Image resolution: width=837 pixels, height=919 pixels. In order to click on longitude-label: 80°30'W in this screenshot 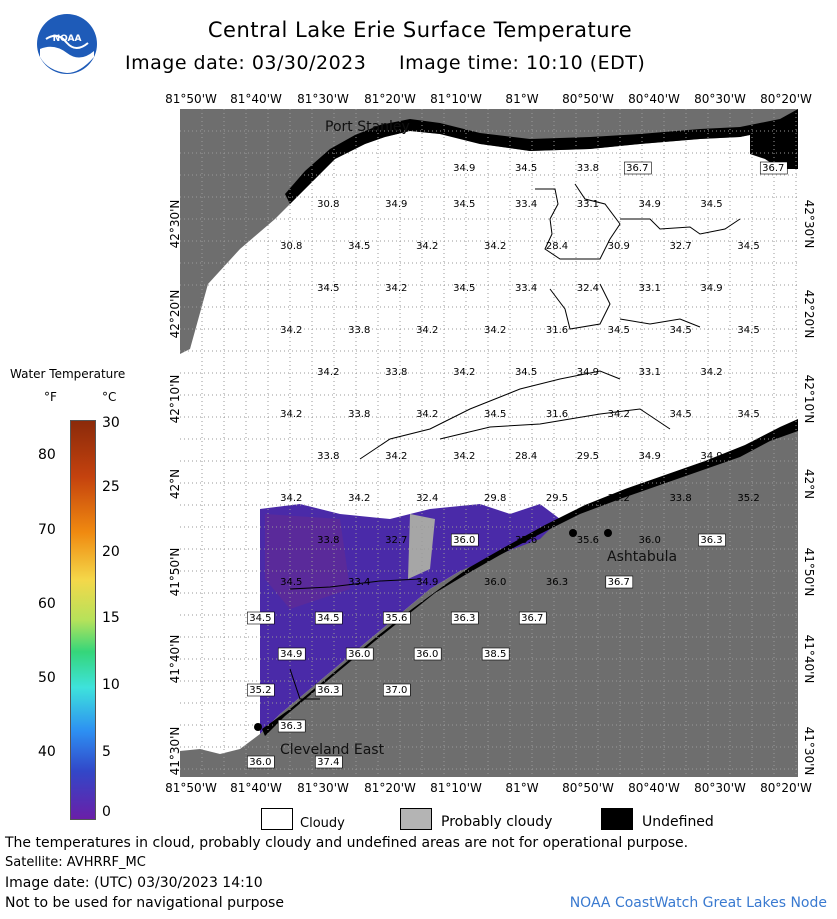, I will do `click(720, 99)`.